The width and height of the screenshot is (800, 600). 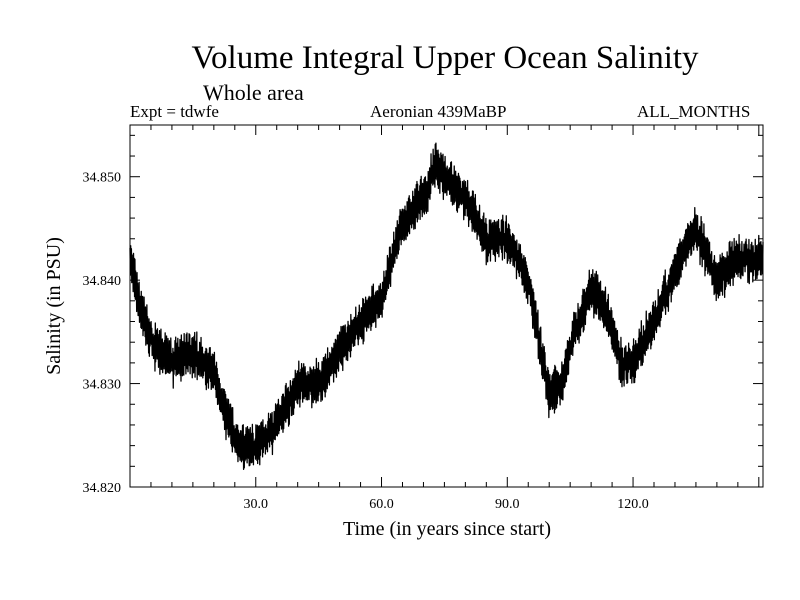 What do you see at coordinates (694, 111) in the screenshot?
I see `months-label: ALL_MONTHS` at bounding box center [694, 111].